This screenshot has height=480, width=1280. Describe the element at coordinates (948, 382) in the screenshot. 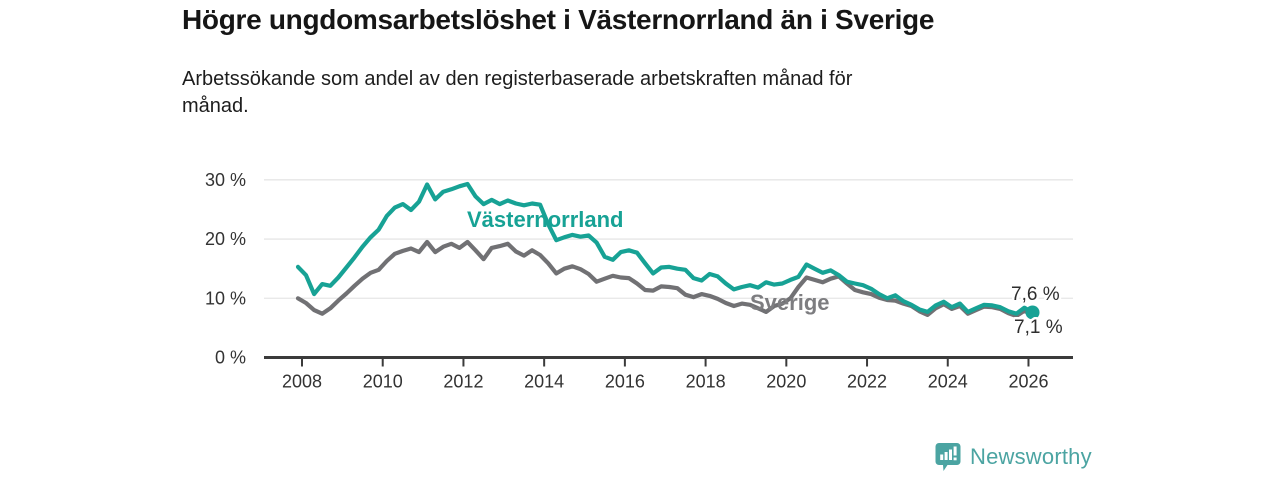

I see `x-axis-label: 2024` at that location.